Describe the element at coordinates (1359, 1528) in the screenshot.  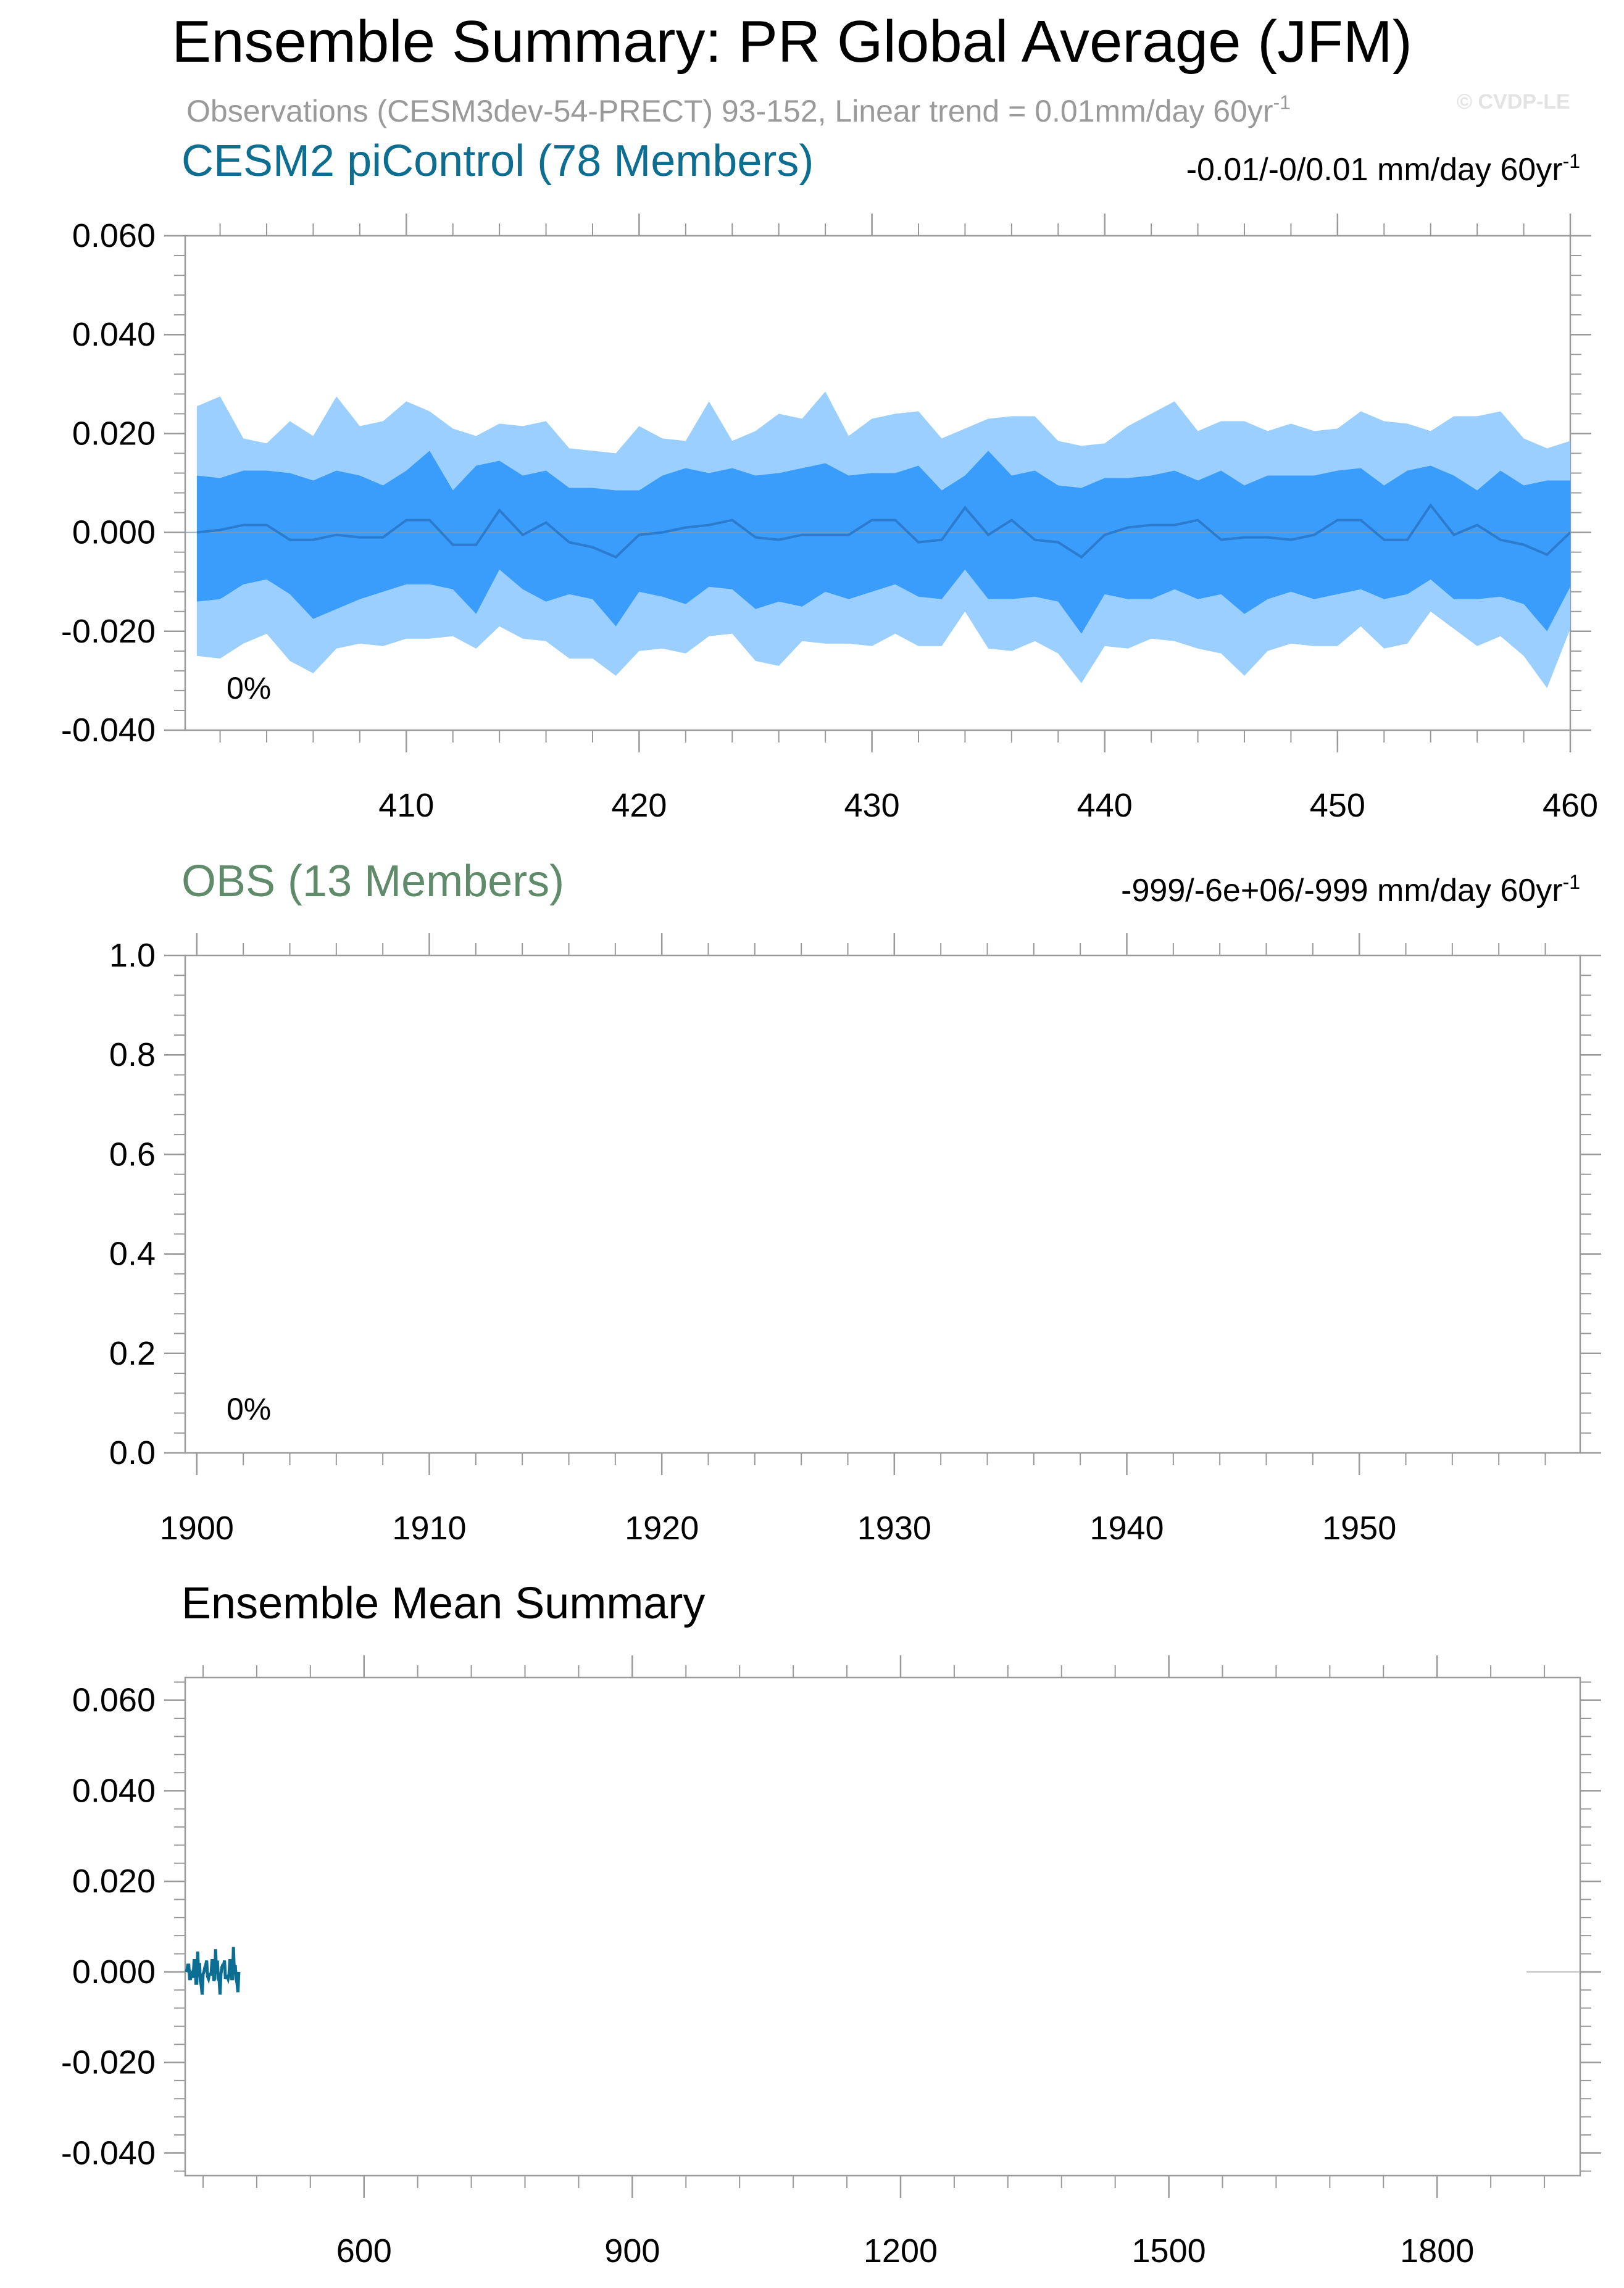
I see `panel2-xtick-label: 1950` at that location.